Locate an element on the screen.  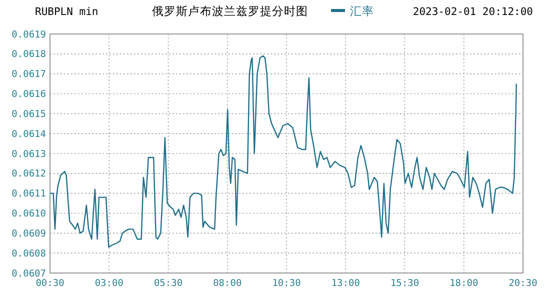
y-tick-label: 0.0617 is located at coordinates (29, 74).